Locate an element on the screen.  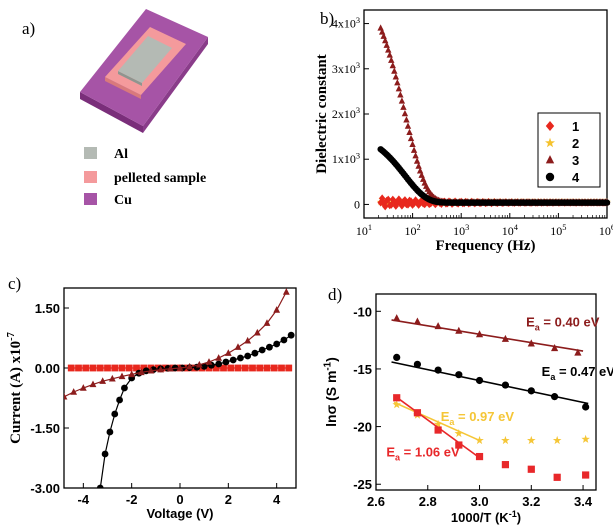
plot-frame is located at coordinates (486, 392).